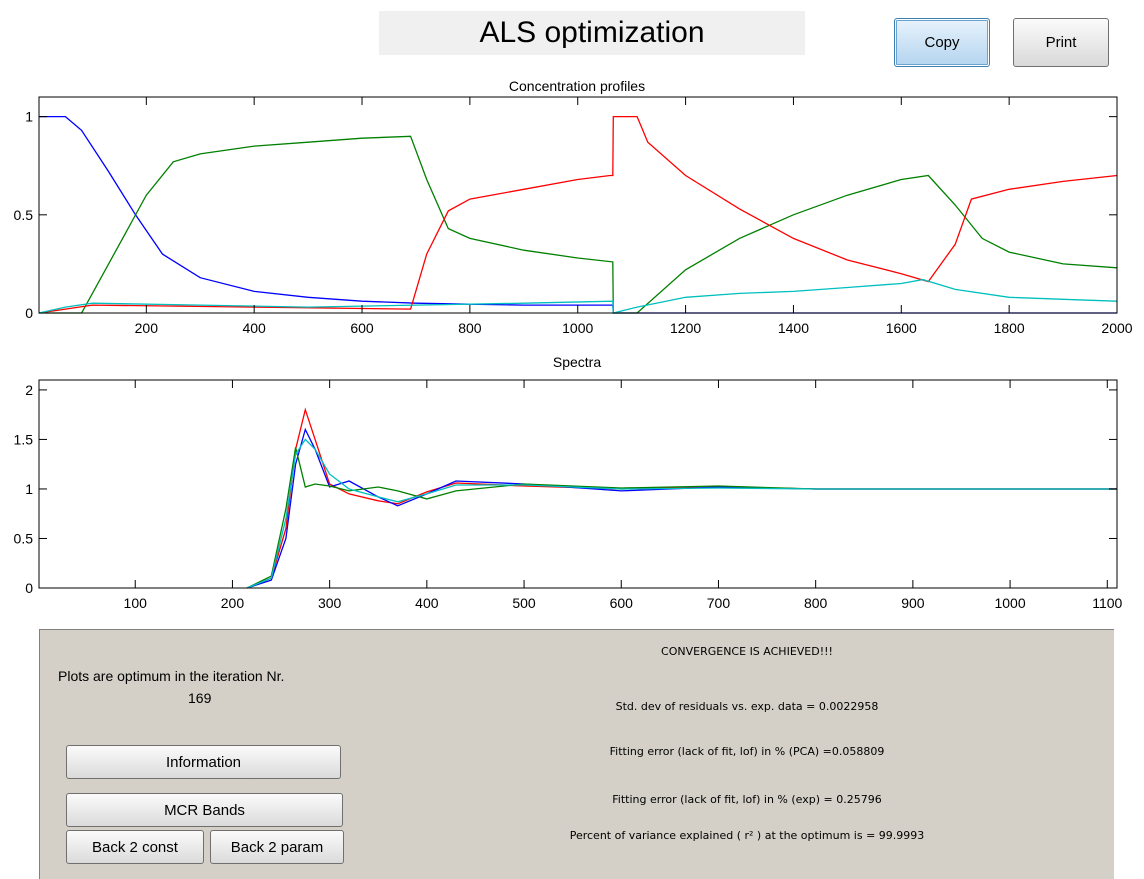 This screenshot has width=1144, height=879. Describe the element at coordinates (524, 603) in the screenshot. I see `x-tick-label: 500` at that location.